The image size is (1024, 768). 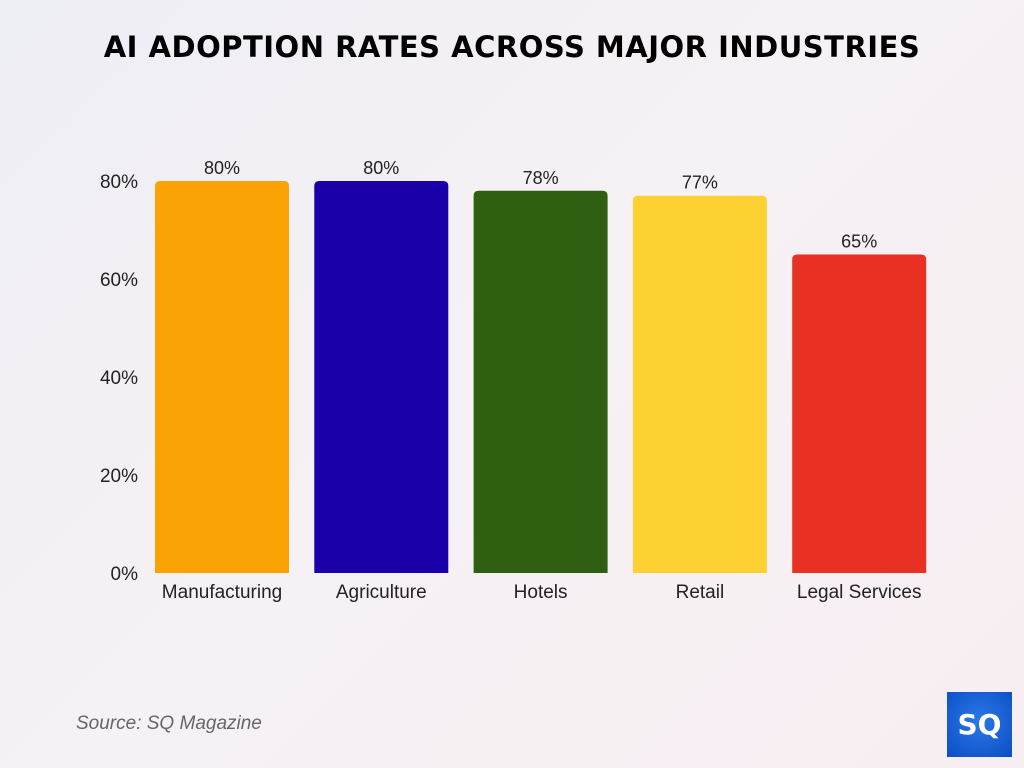 What do you see at coordinates (979, 724) in the screenshot?
I see `sq-logo: SQ` at bounding box center [979, 724].